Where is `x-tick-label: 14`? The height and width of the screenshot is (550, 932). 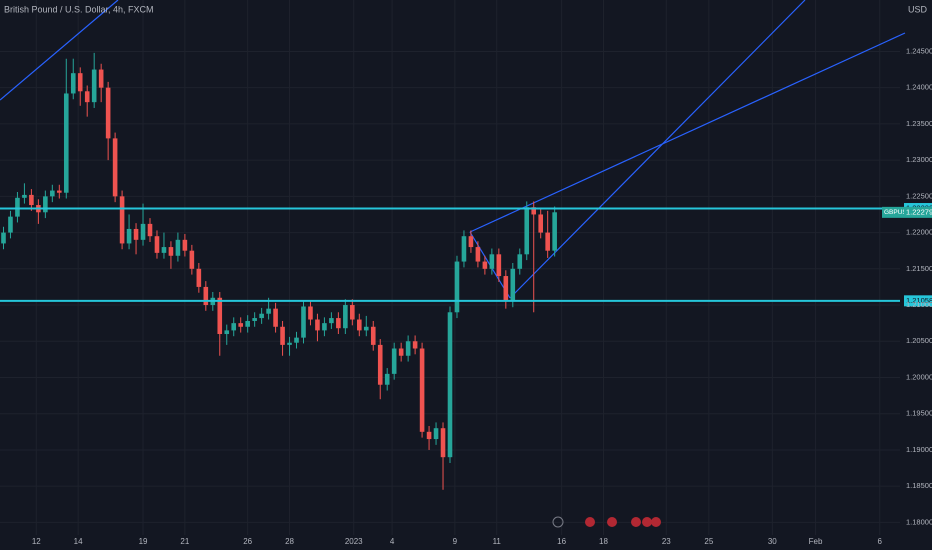 x-tick-label: 14 is located at coordinates (78, 541).